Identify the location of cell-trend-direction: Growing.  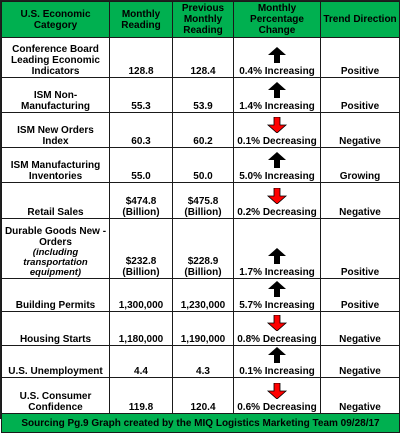
(360, 165).